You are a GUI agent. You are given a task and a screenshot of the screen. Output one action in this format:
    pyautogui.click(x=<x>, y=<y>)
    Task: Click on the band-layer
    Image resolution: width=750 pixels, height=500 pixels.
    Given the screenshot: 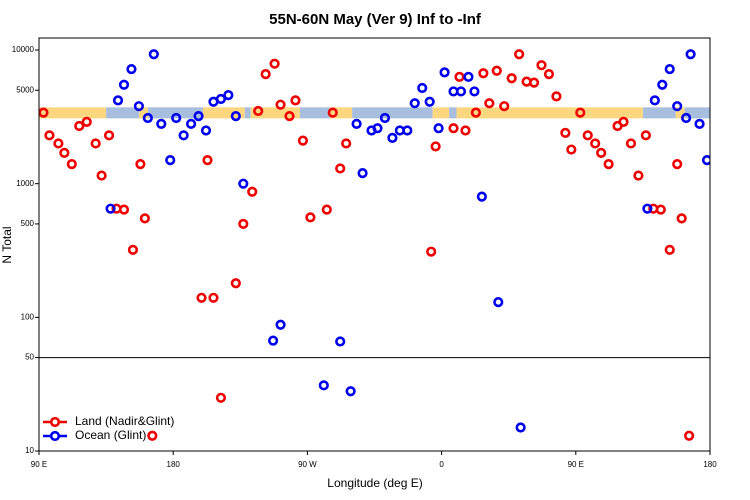 What is the action you would take?
    pyautogui.click(x=374, y=113)
    